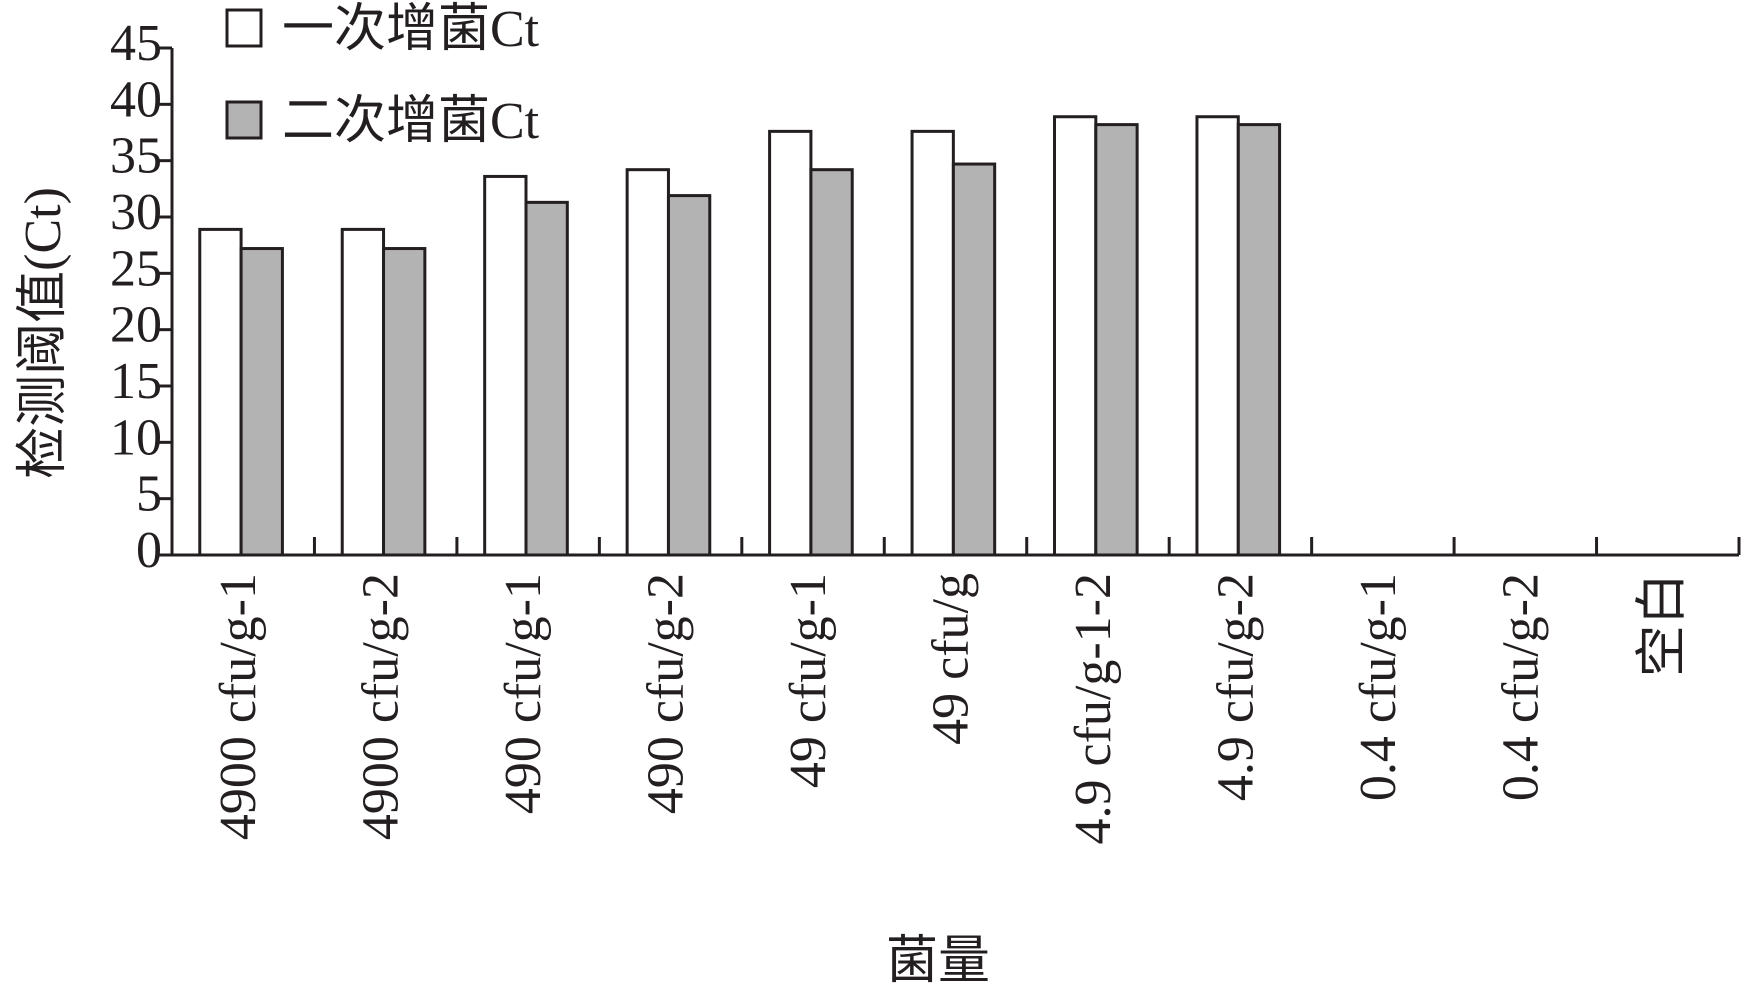 Image resolution: width=1742 pixels, height=998 pixels. Describe the element at coordinates (136, 325) in the screenshot. I see `y-tick-label: 20` at that location.